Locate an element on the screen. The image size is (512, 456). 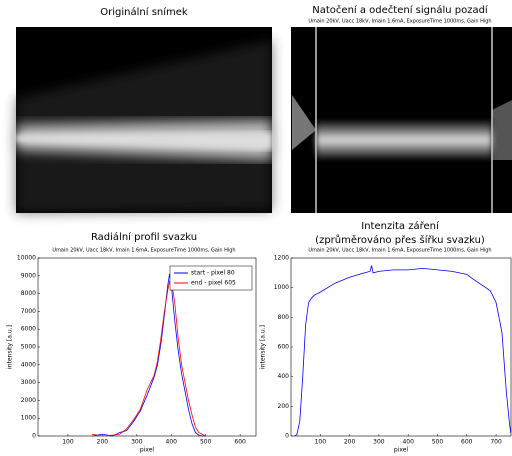
y-tick-label: 6000 is located at coordinates (28, 329).